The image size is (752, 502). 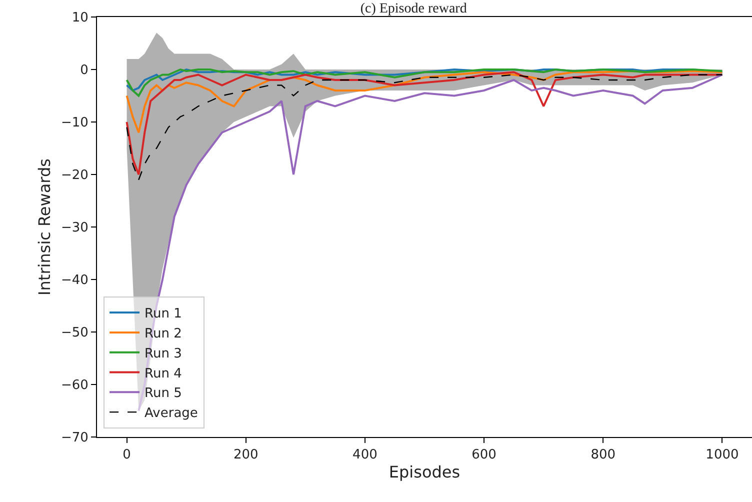 What do you see at coordinates (163, 354) in the screenshot?
I see `legend-label: Run 3` at bounding box center [163, 354].